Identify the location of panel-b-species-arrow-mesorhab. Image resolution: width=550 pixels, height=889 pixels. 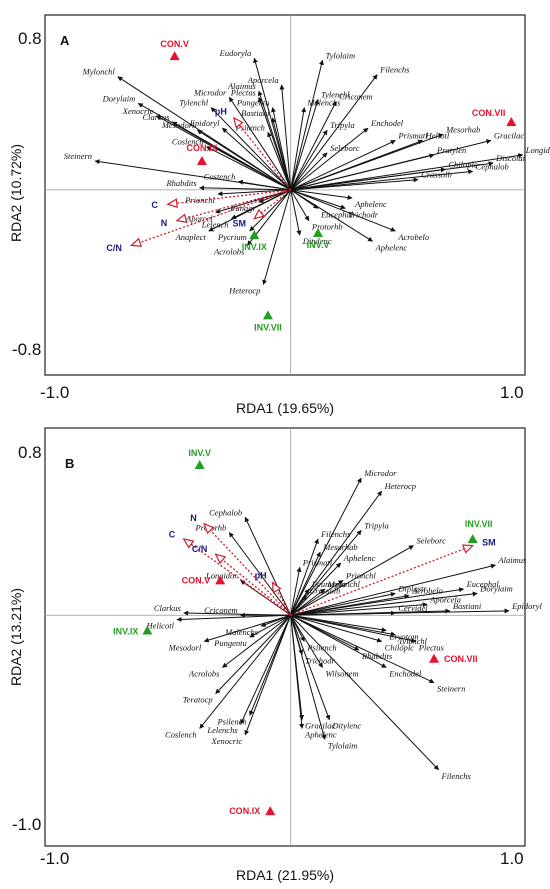
(305, 583).